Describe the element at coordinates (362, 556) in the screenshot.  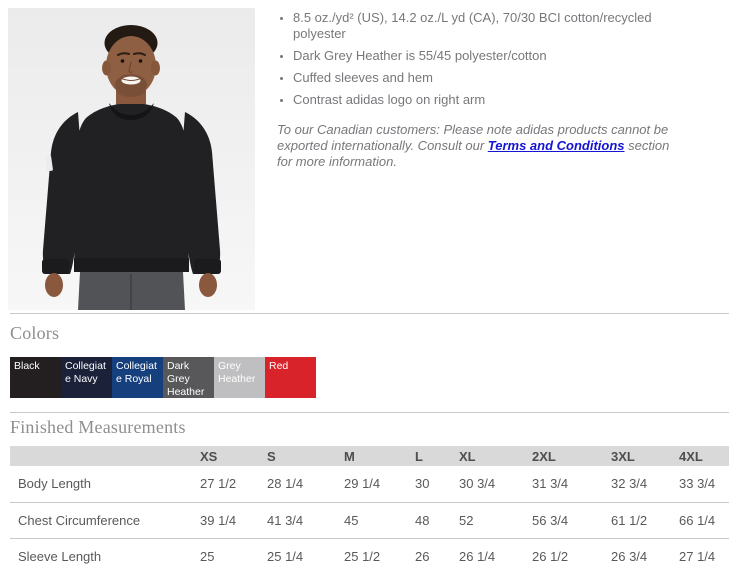
I see `measurement-value-cell: 25 1/2` at that location.